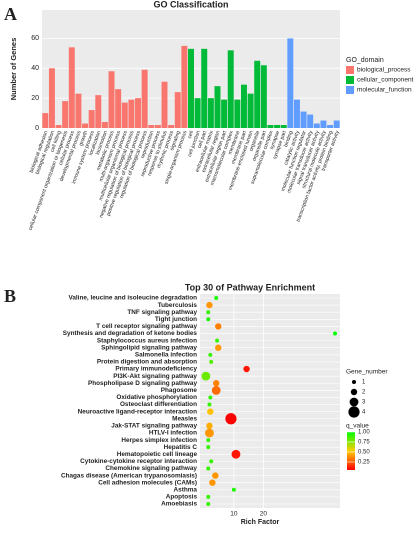 This screenshot has height=550, width=414. What do you see at coordinates (350, 80) in the screenshot?
I see `legend-swatch` at bounding box center [350, 80].